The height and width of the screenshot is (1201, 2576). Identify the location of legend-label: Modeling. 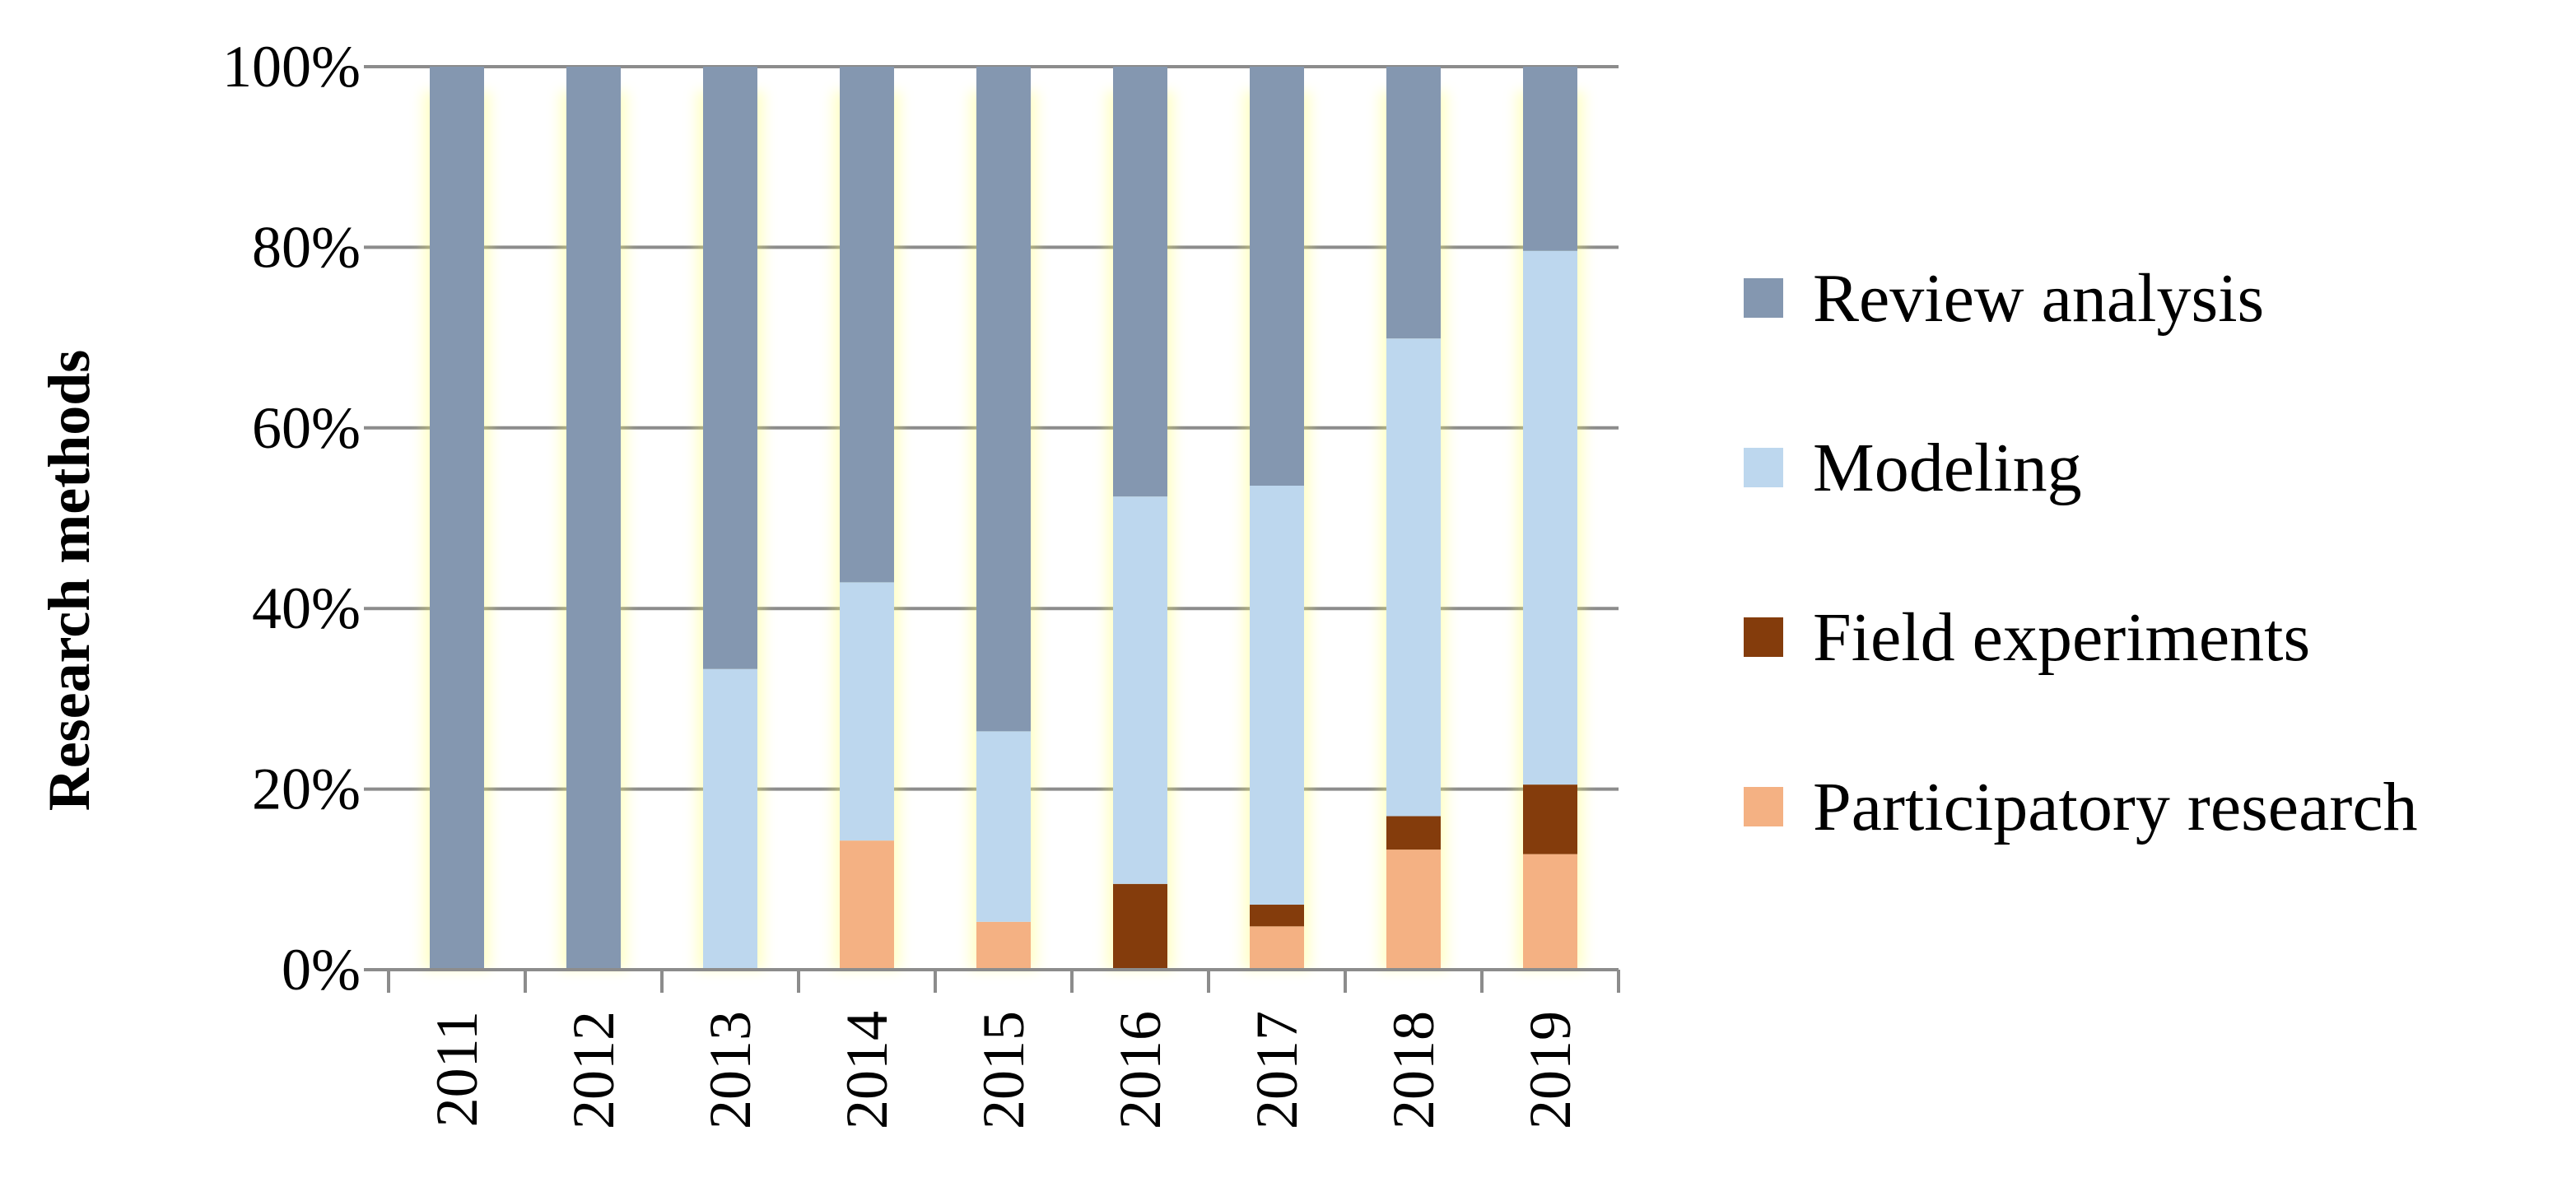
(1947, 468).